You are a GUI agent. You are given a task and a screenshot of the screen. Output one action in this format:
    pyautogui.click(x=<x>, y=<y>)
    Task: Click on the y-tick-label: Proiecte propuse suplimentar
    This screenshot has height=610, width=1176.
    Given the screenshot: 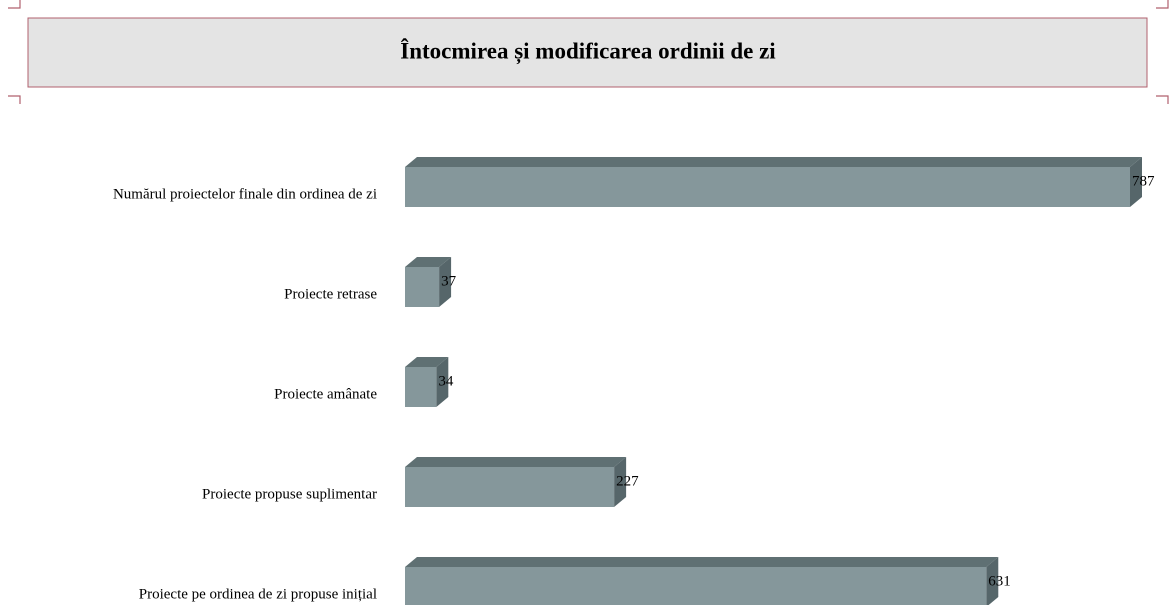 What is the action you would take?
    pyautogui.click(x=289, y=494)
    